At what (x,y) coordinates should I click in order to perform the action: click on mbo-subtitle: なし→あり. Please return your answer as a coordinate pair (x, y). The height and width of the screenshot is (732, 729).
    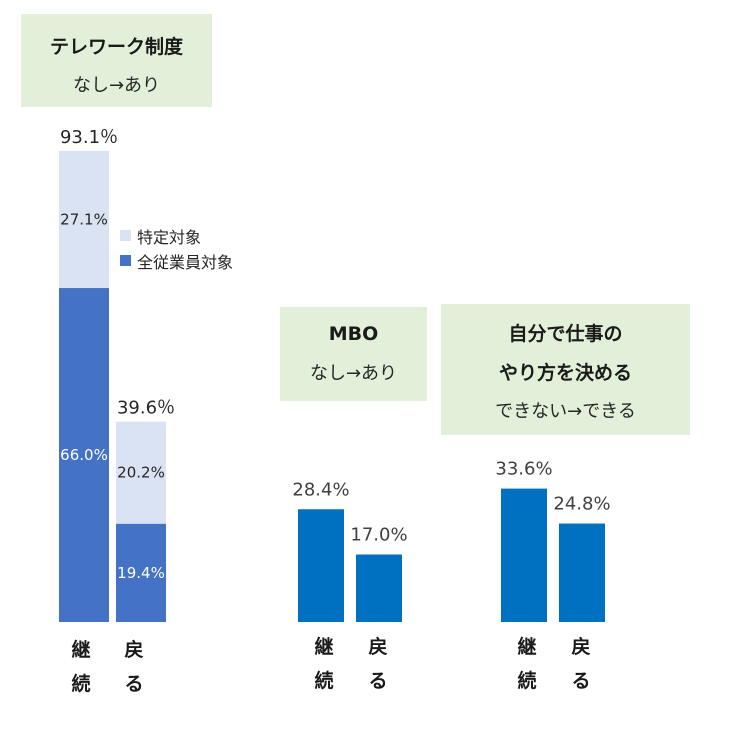
    Looking at the image, I should click on (353, 373).